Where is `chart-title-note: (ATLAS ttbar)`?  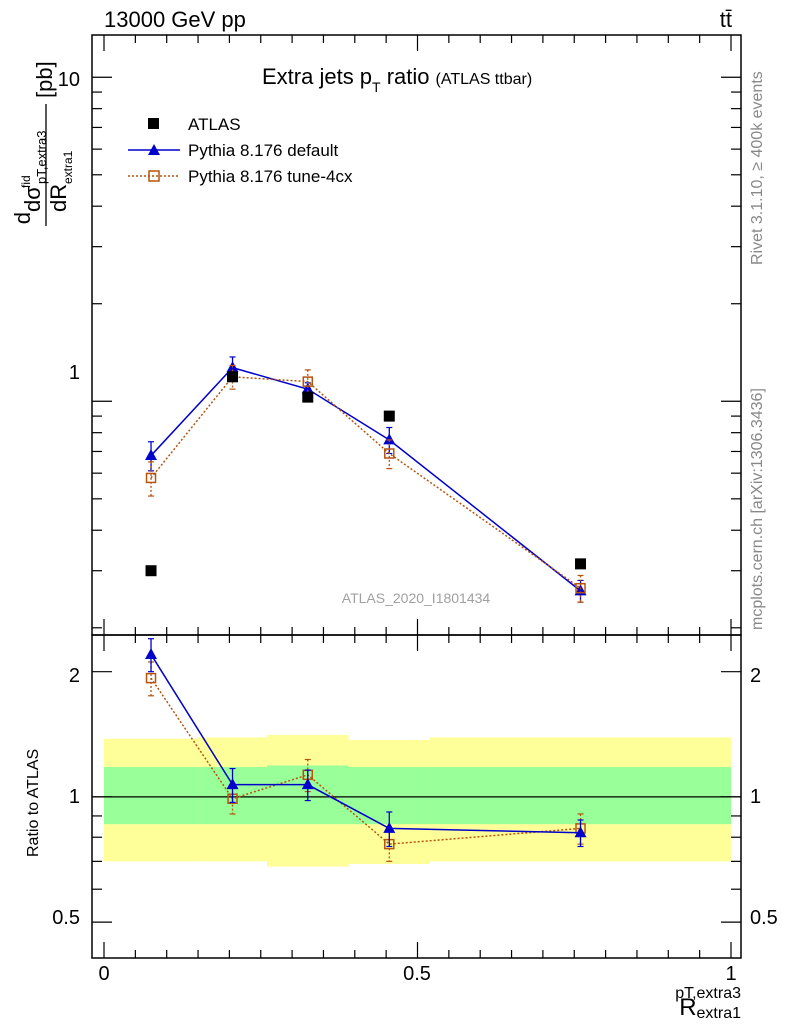 chart-title-note: (ATLAS ttbar) is located at coordinates (484, 79).